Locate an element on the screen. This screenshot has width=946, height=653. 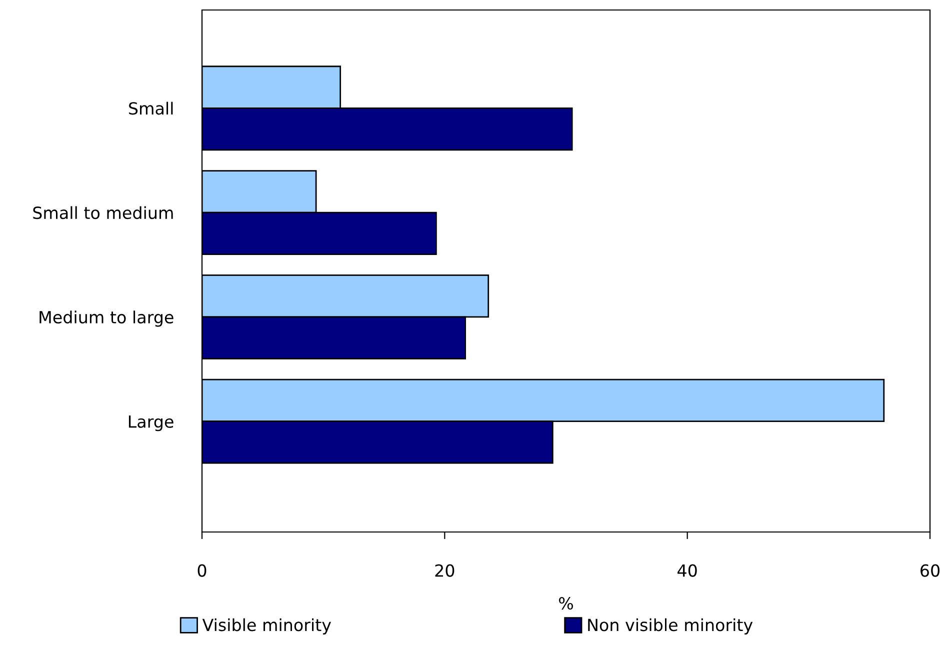
legend-label: Non visible minority is located at coordinates (670, 626).